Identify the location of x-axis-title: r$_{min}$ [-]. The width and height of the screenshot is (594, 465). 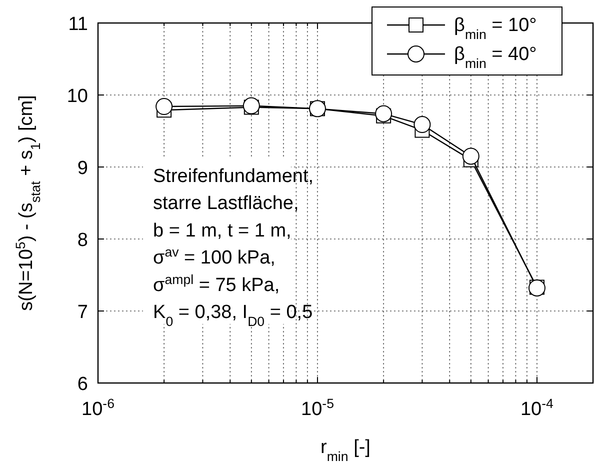
(345, 450).